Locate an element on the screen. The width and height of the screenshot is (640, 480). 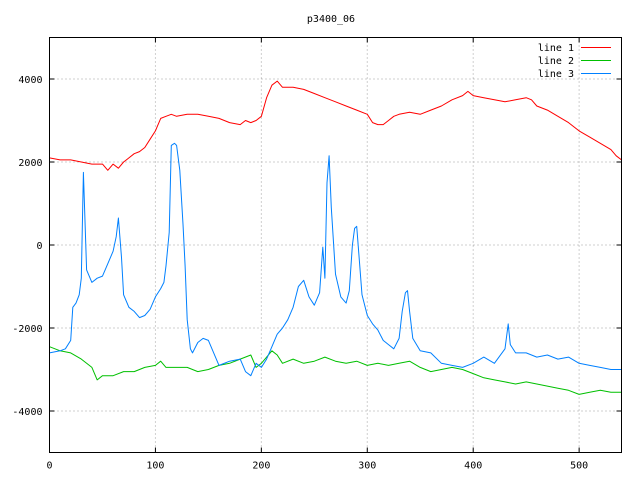
chart-title: p3400_06 is located at coordinates (331, 19).